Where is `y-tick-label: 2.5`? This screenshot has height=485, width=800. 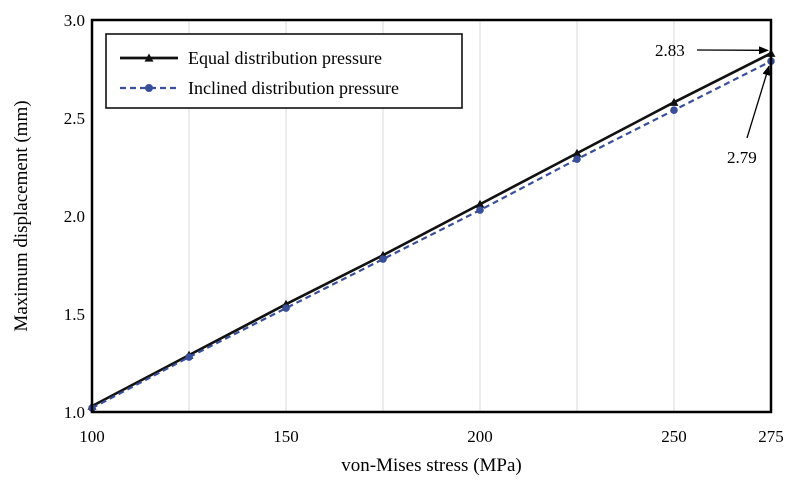 y-tick-label: 2.5 is located at coordinates (74, 118).